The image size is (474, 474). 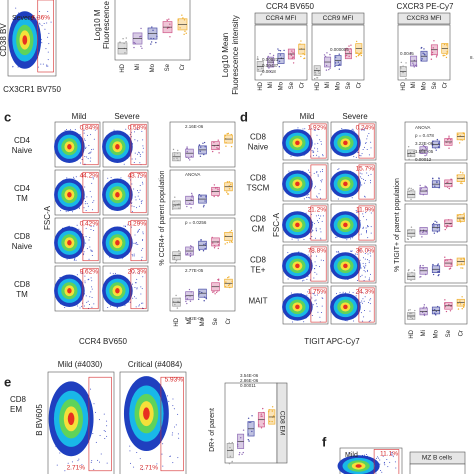 I want to click on gate-pct: 44.2%, so click(x=89, y=176).